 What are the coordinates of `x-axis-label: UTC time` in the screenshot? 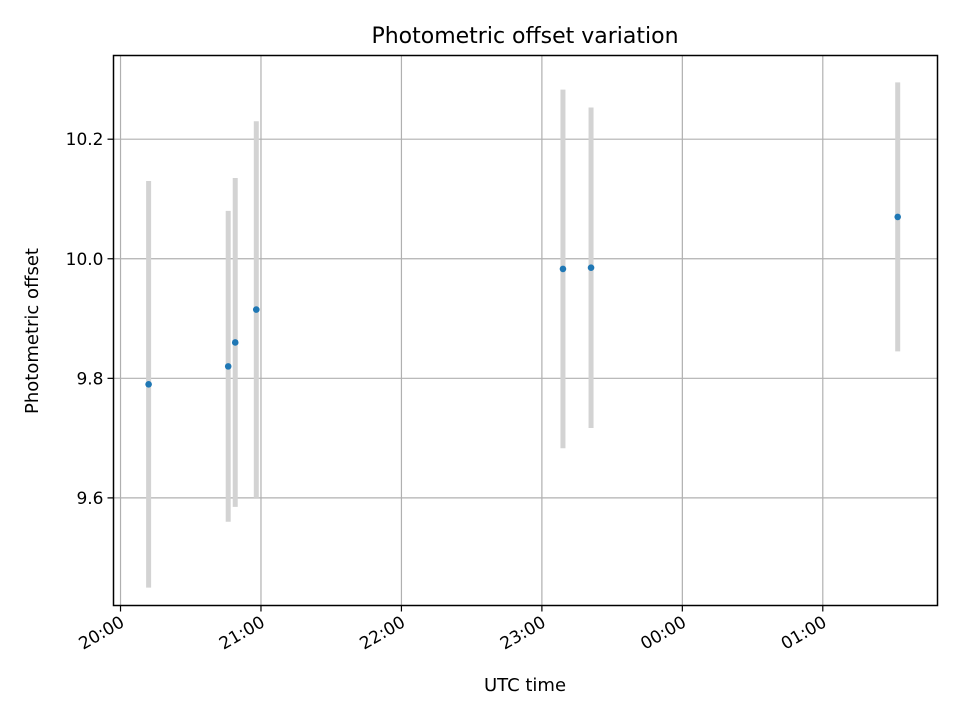 It's located at (525, 685).